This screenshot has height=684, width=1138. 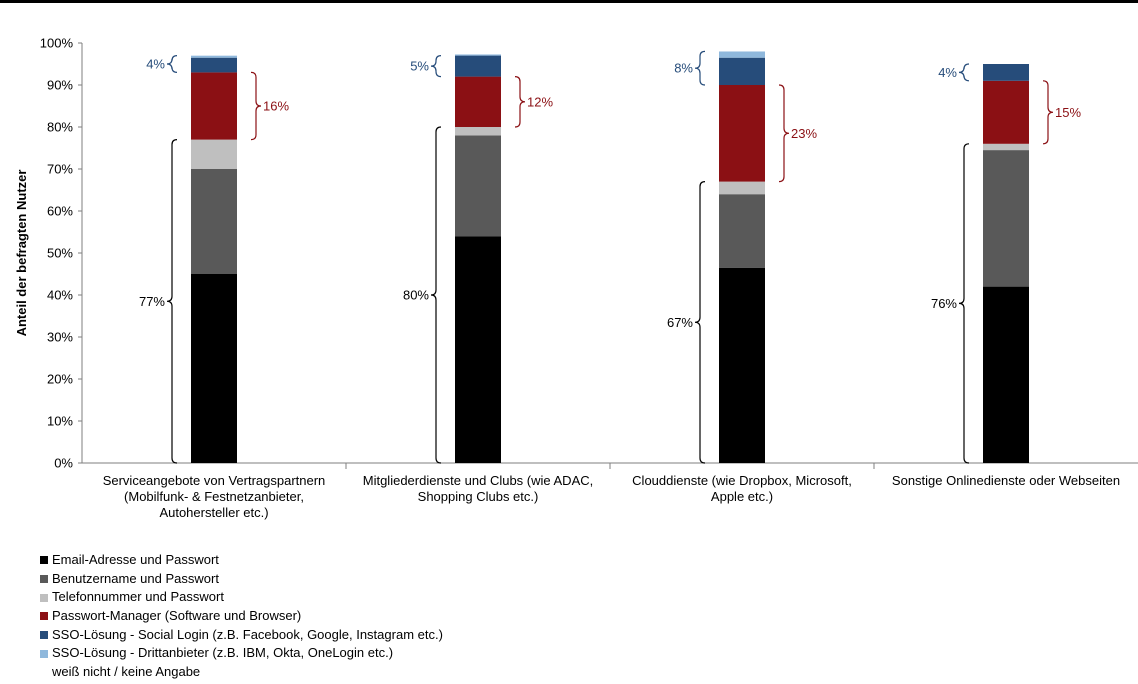 I want to click on x-category-label: Sonstige Onlinedienste oder Webseiten, so click(x=1006, y=480).